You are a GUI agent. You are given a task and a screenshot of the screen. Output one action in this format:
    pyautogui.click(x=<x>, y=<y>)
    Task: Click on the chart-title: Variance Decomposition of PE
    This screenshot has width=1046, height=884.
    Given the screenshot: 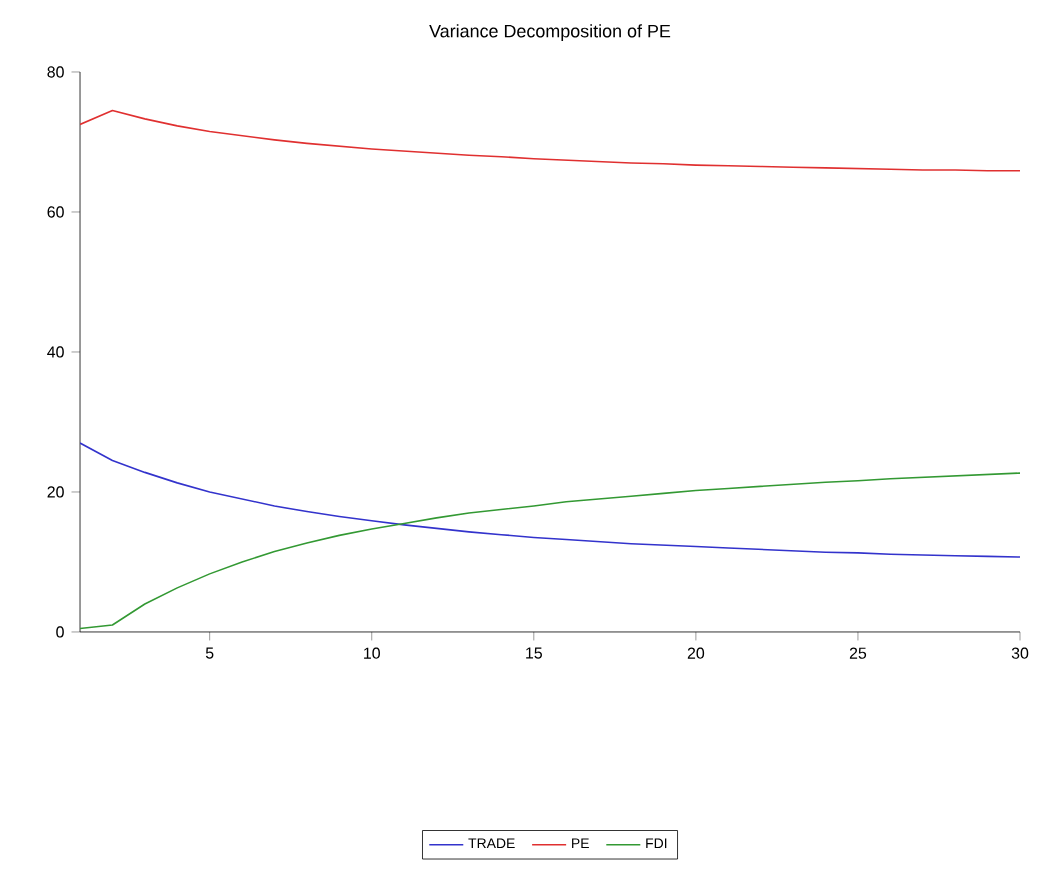 What is the action you would take?
    pyautogui.click(x=550, y=32)
    